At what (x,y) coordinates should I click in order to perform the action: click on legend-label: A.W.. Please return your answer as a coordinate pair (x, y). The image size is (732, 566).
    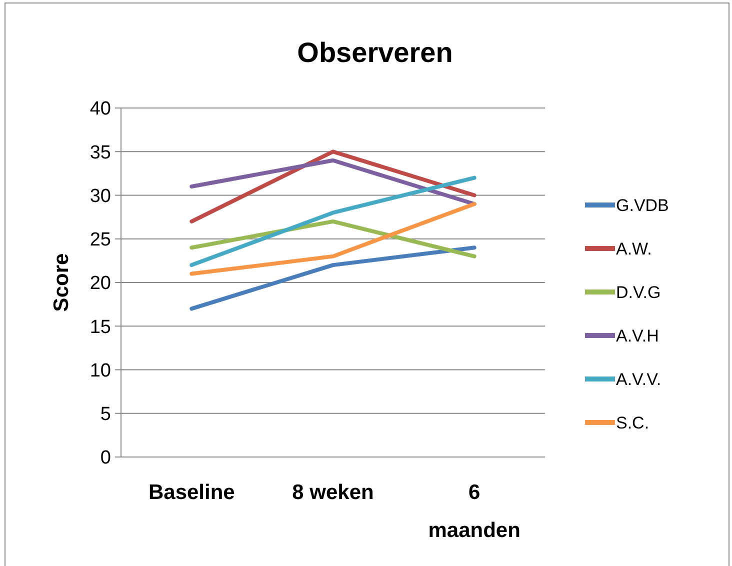
    Looking at the image, I should click on (634, 248).